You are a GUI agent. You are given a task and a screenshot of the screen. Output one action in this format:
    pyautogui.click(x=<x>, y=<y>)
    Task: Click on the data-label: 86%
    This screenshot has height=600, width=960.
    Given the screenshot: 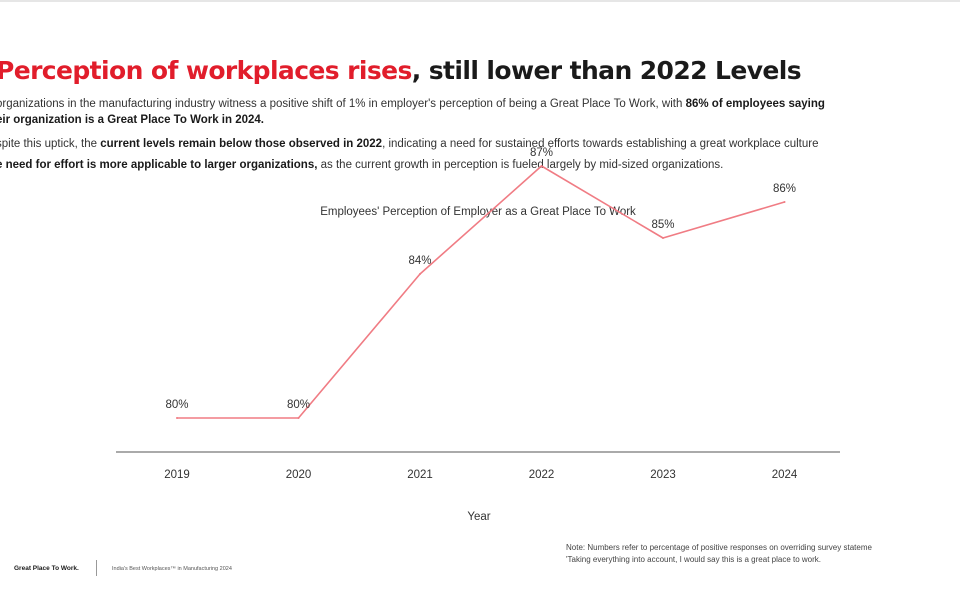 What is the action you would take?
    pyautogui.click(x=784, y=189)
    